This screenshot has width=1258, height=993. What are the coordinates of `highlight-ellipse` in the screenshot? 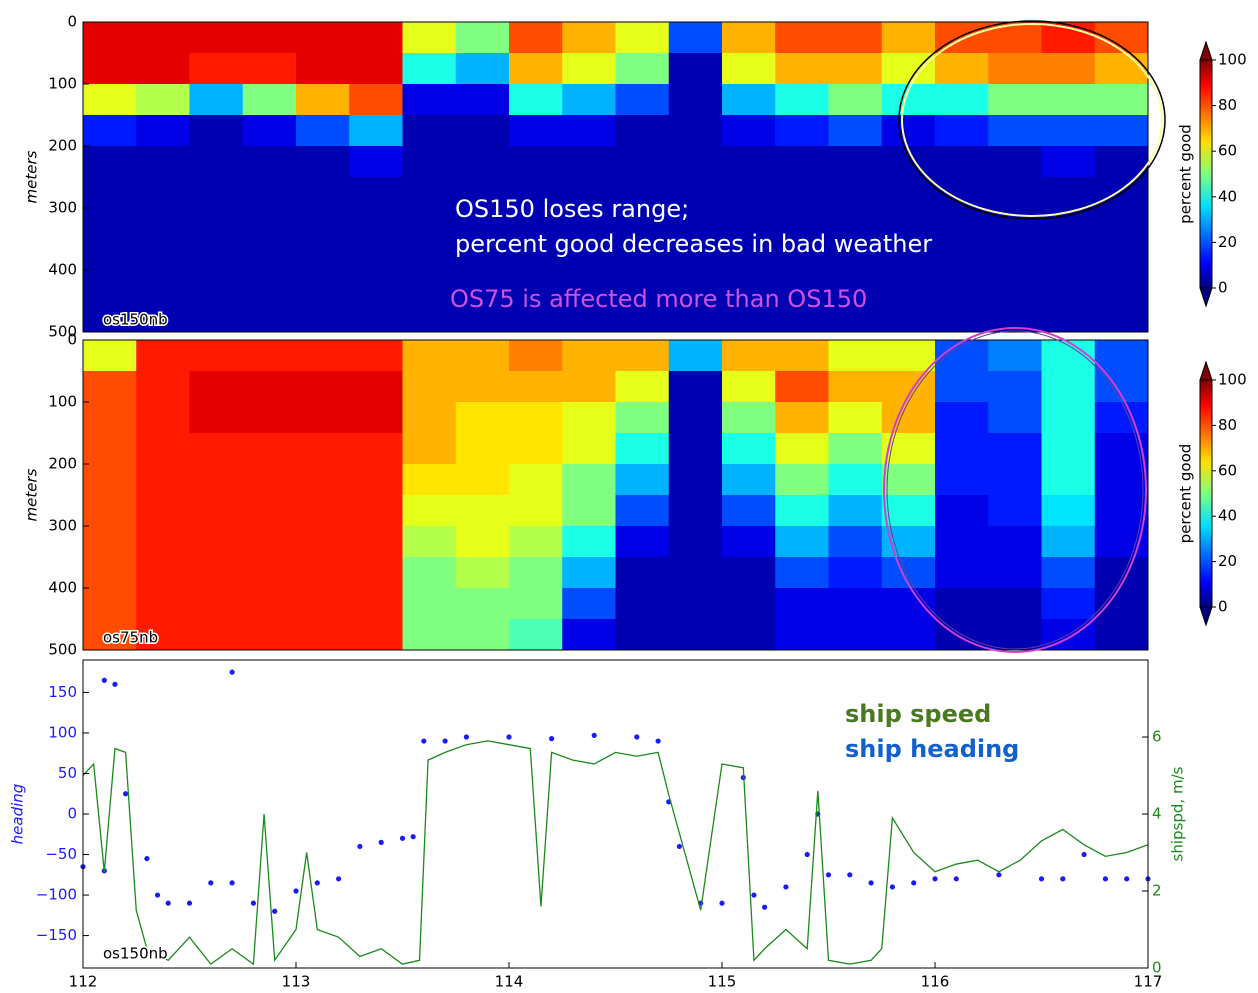 It's located at (1032, 120).